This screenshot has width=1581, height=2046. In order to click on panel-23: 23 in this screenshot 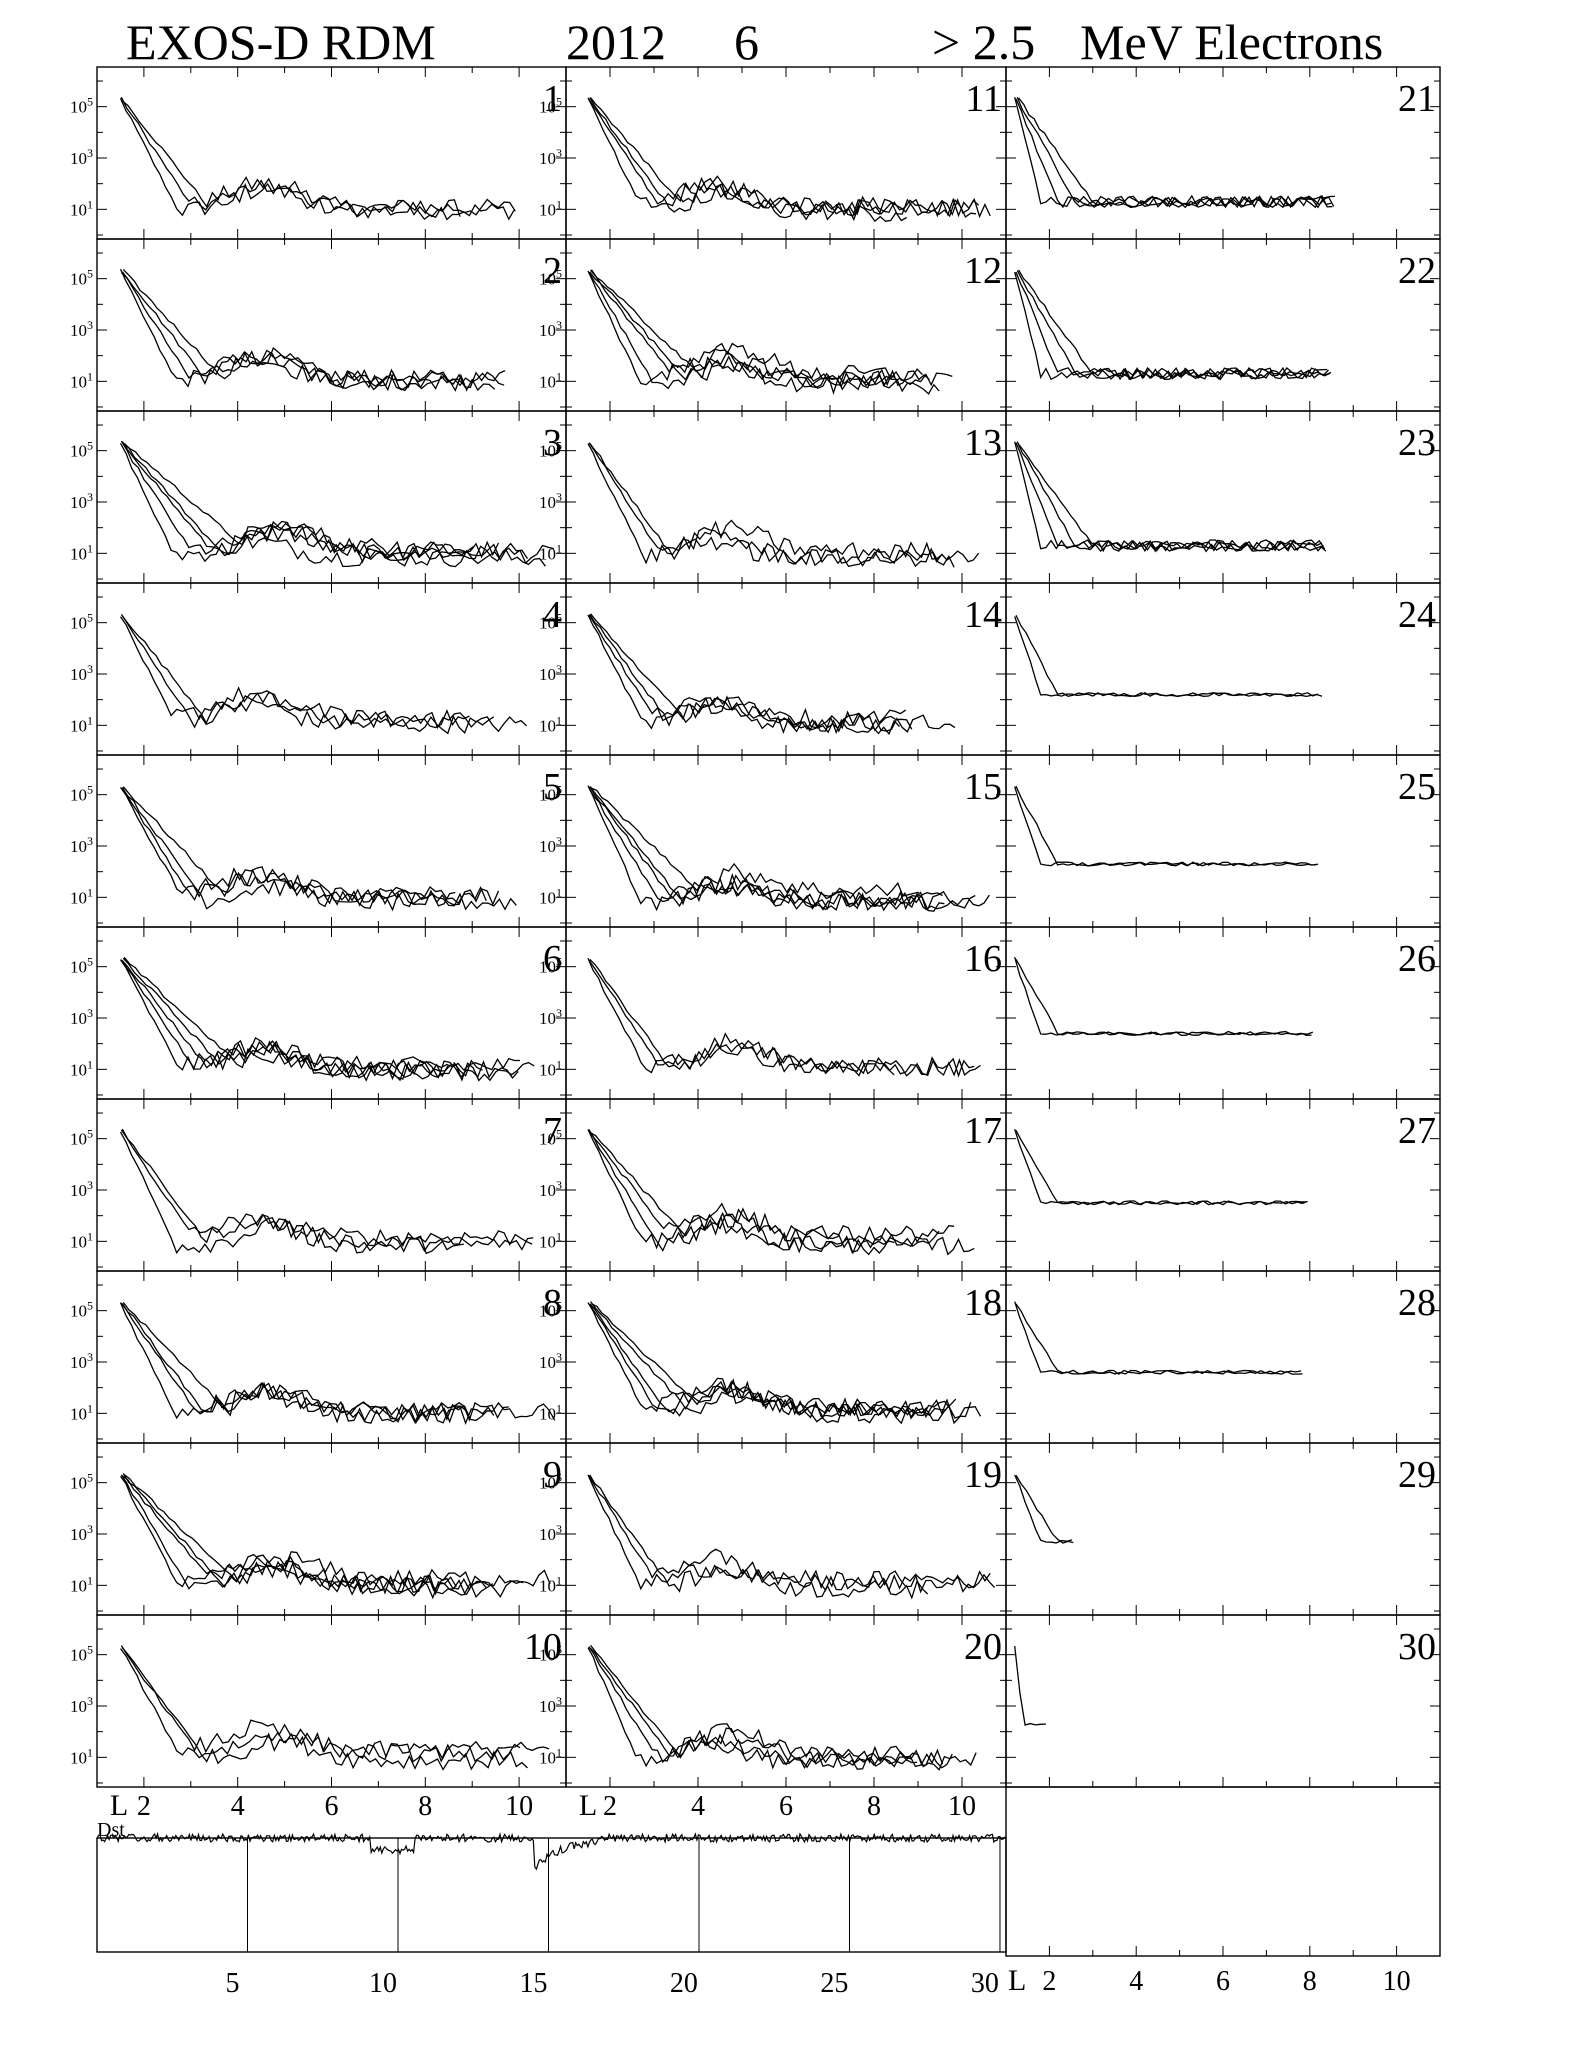, I will do `click(1223, 497)`.